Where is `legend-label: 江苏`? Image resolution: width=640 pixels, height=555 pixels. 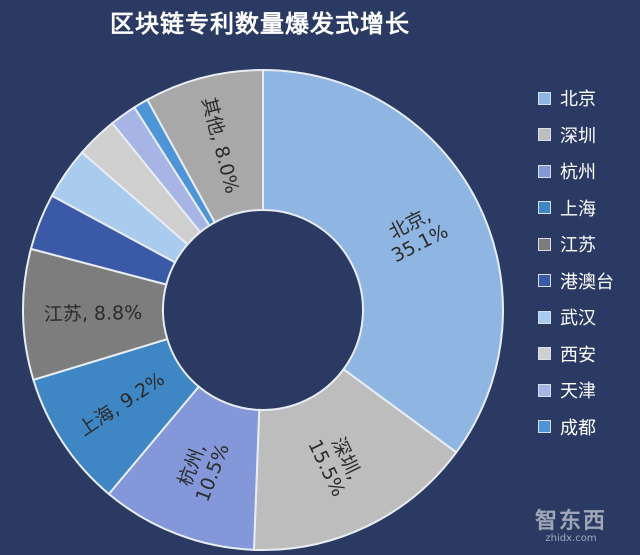
legend-label: 江苏 is located at coordinates (578, 245).